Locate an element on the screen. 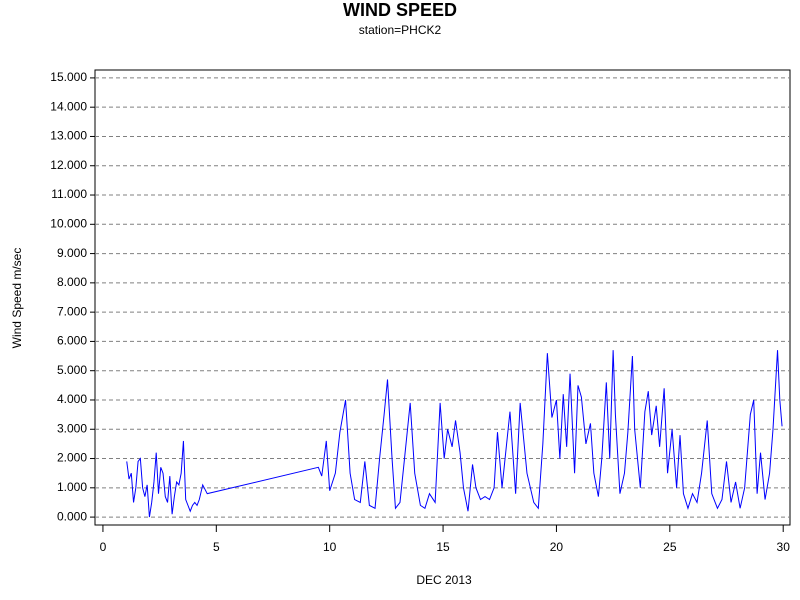 This screenshot has width=800, height=600. y-tick-label: 4.000 is located at coordinates (72, 399).